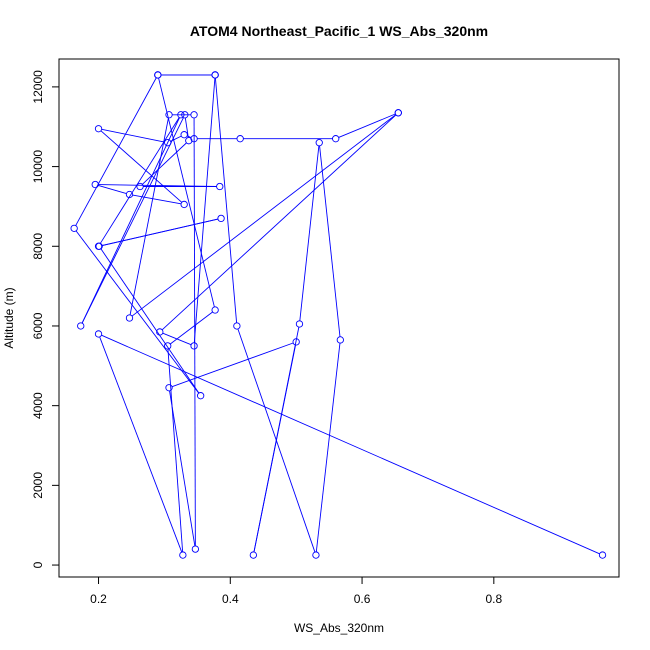  Describe the element at coordinates (230, 599) in the screenshot. I see `x-tick-label: 0.4` at that location.